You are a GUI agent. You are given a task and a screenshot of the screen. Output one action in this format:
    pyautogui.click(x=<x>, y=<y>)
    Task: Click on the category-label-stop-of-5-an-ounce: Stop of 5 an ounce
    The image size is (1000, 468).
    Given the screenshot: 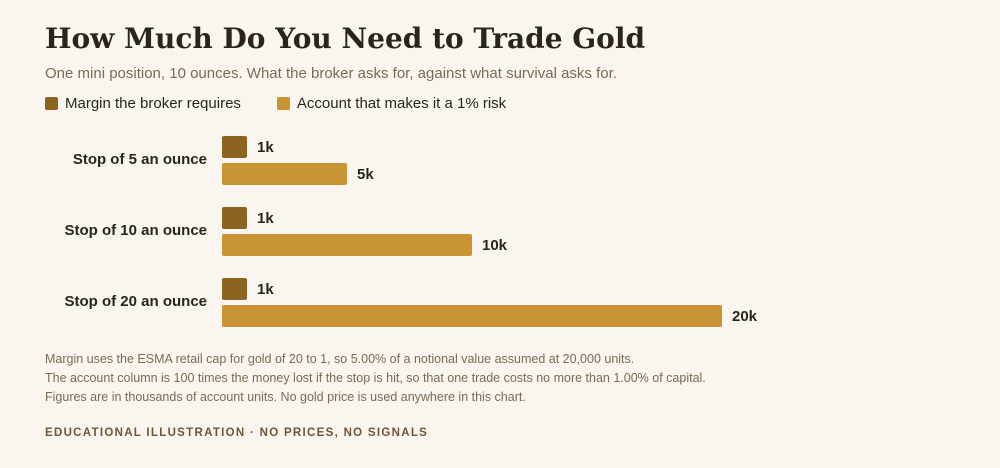 What is the action you would take?
    pyautogui.click(x=140, y=159)
    